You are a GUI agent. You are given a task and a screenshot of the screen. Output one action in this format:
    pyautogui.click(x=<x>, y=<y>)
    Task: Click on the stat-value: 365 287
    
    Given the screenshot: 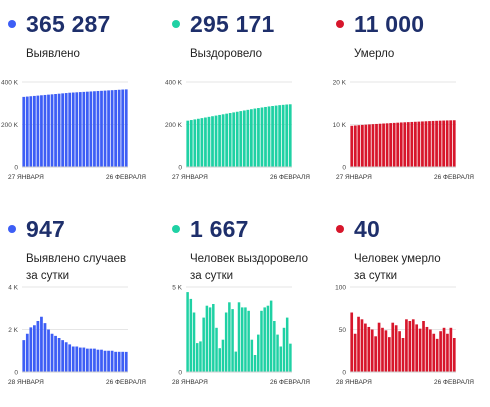 What is the action you would take?
    pyautogui.click(x=68, y=23)
    